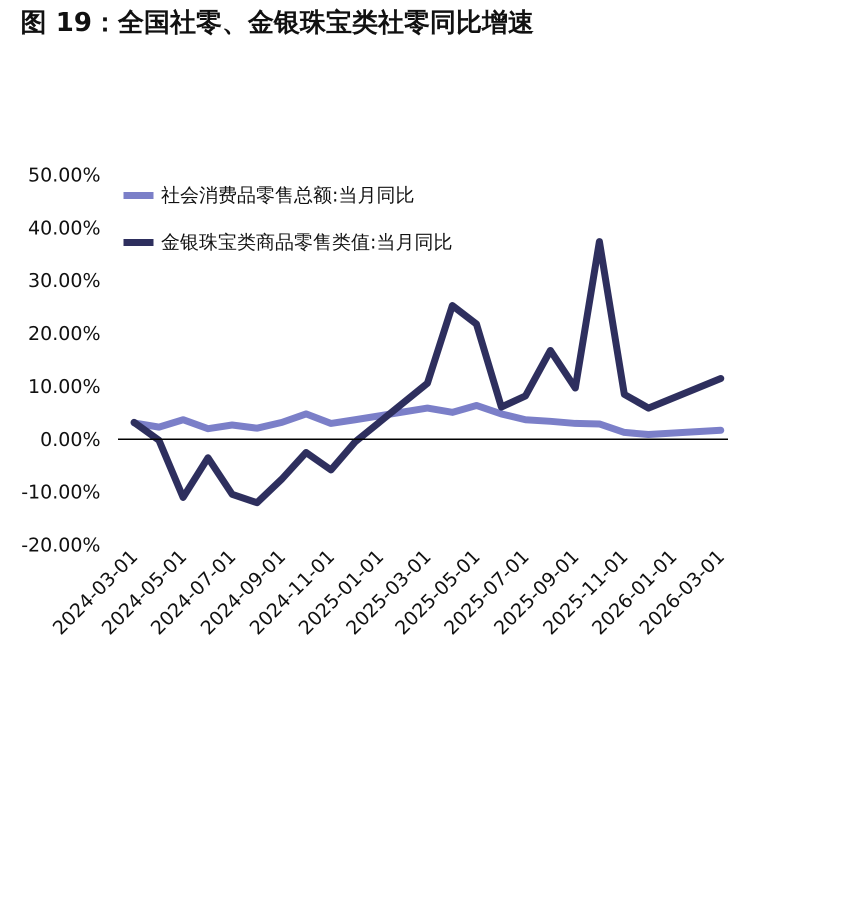 This screenshot has height=900, width=867. Describe the element at coordinates (64, 387) in the screenshot. I see `y-tick-label: 10.00%` at that location.